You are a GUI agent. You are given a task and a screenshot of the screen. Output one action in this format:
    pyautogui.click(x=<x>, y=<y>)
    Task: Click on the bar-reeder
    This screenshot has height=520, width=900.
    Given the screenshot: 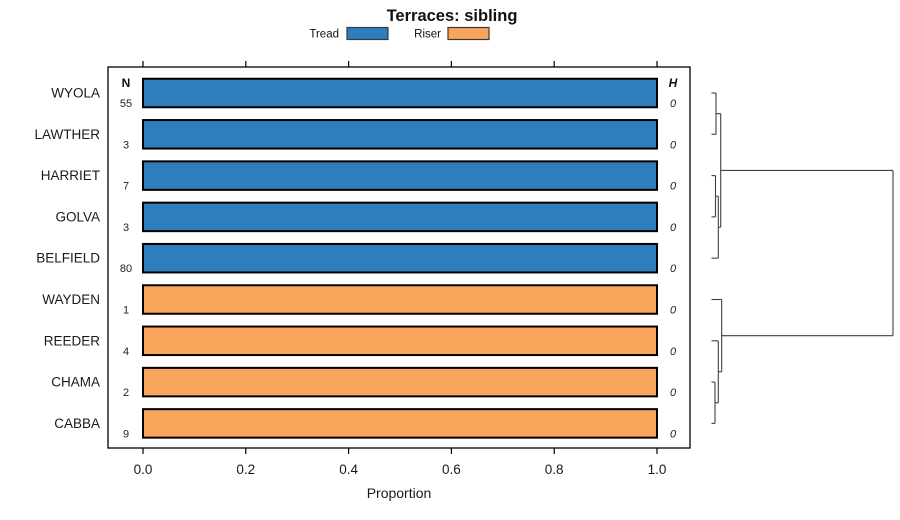 What is the action you would take?
    pyautogui.click(x=400, y=341)
    